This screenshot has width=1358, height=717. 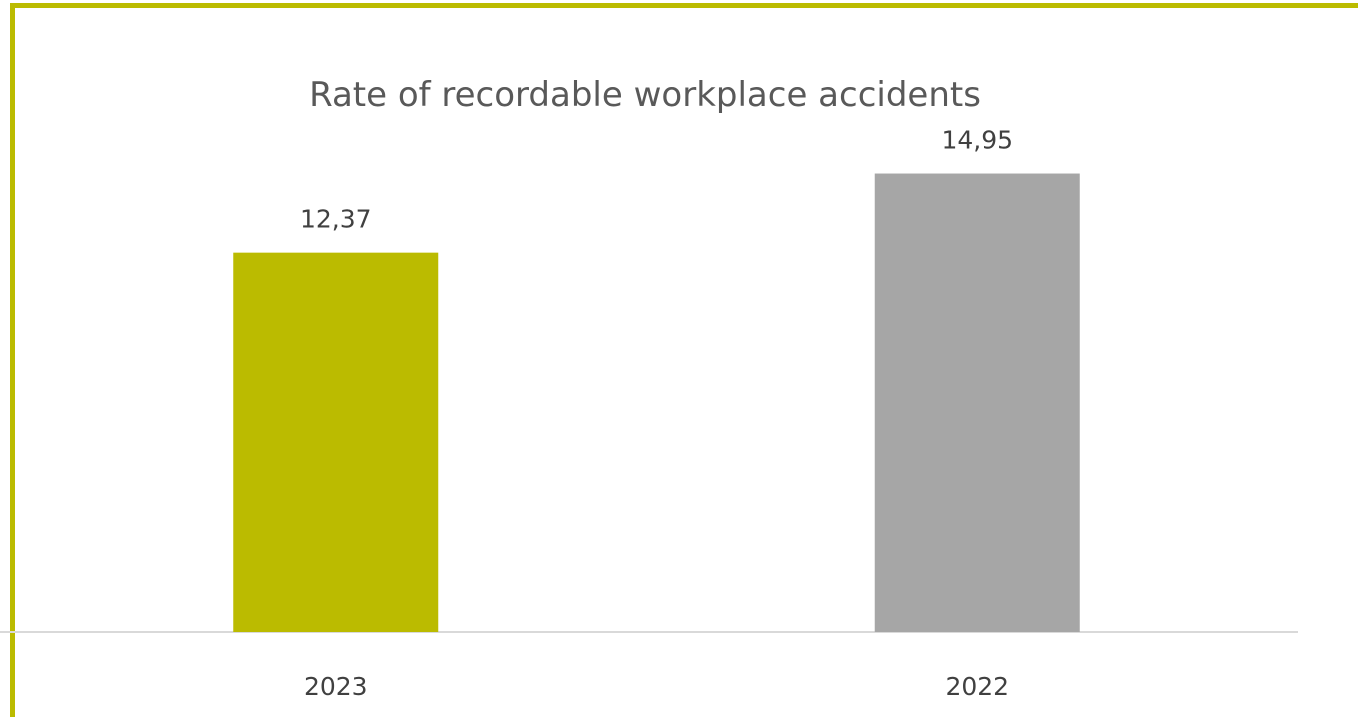 I want to click on data-label-2022: 14,95, so click(x=977, y=140).